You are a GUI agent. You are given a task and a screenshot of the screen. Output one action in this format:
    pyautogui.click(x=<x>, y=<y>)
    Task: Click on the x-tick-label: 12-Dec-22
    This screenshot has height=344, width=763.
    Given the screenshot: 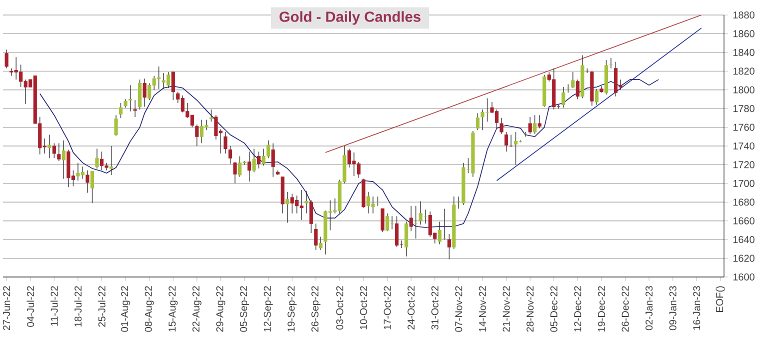 What is the action you would take?
    pyautogui.click(x=578, y=309)
    